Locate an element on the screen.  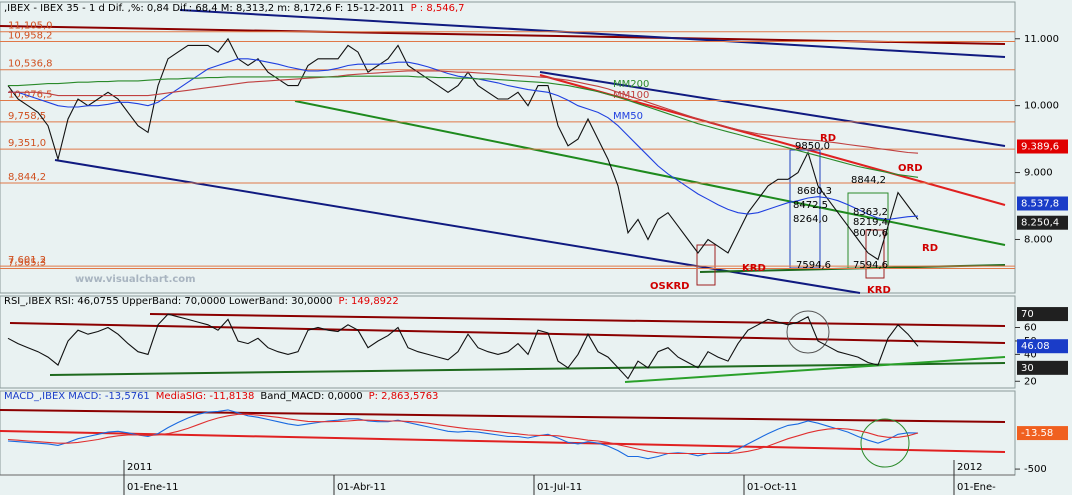
y-tick-label: 40 is located at coordinates (1030, 354).